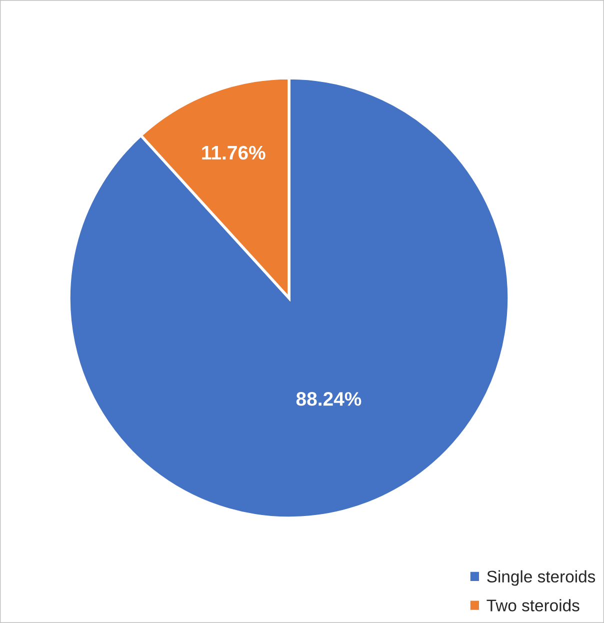  I want to click on data-label: 11.76%, so click(234, 153).